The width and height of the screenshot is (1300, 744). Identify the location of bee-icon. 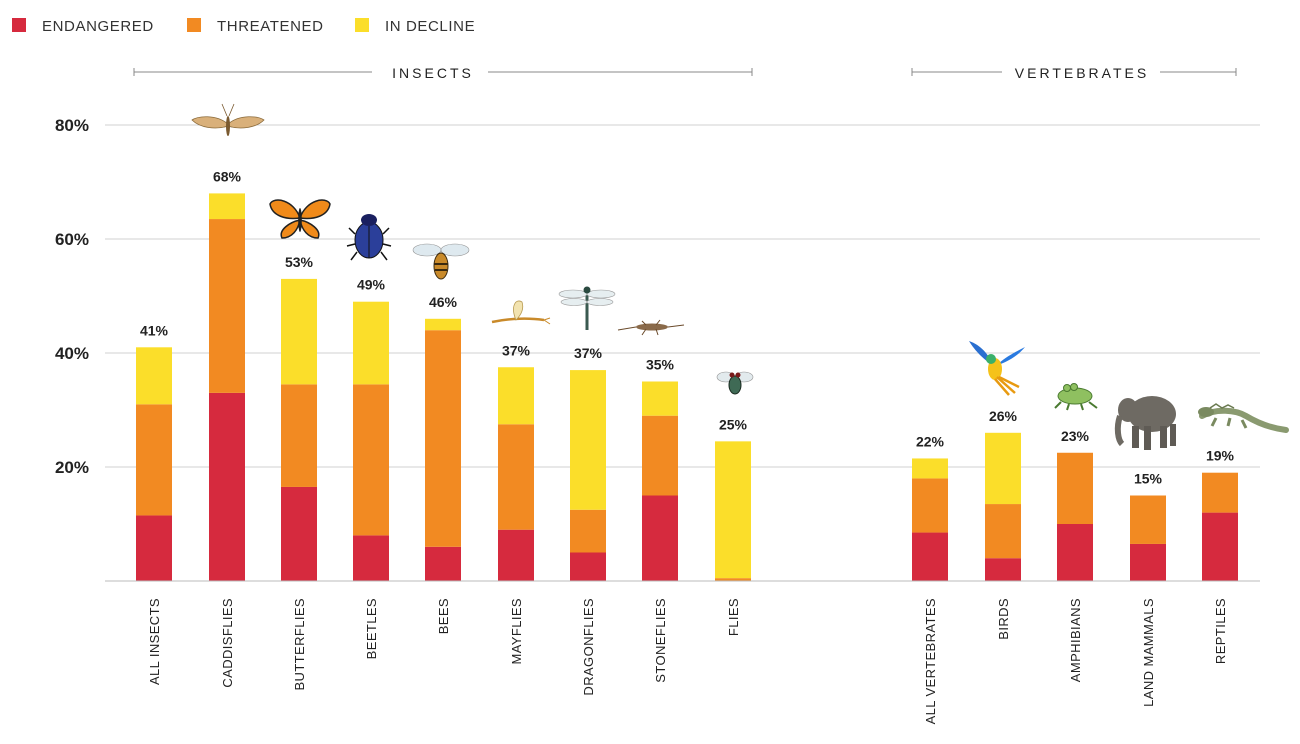
(441, 261).